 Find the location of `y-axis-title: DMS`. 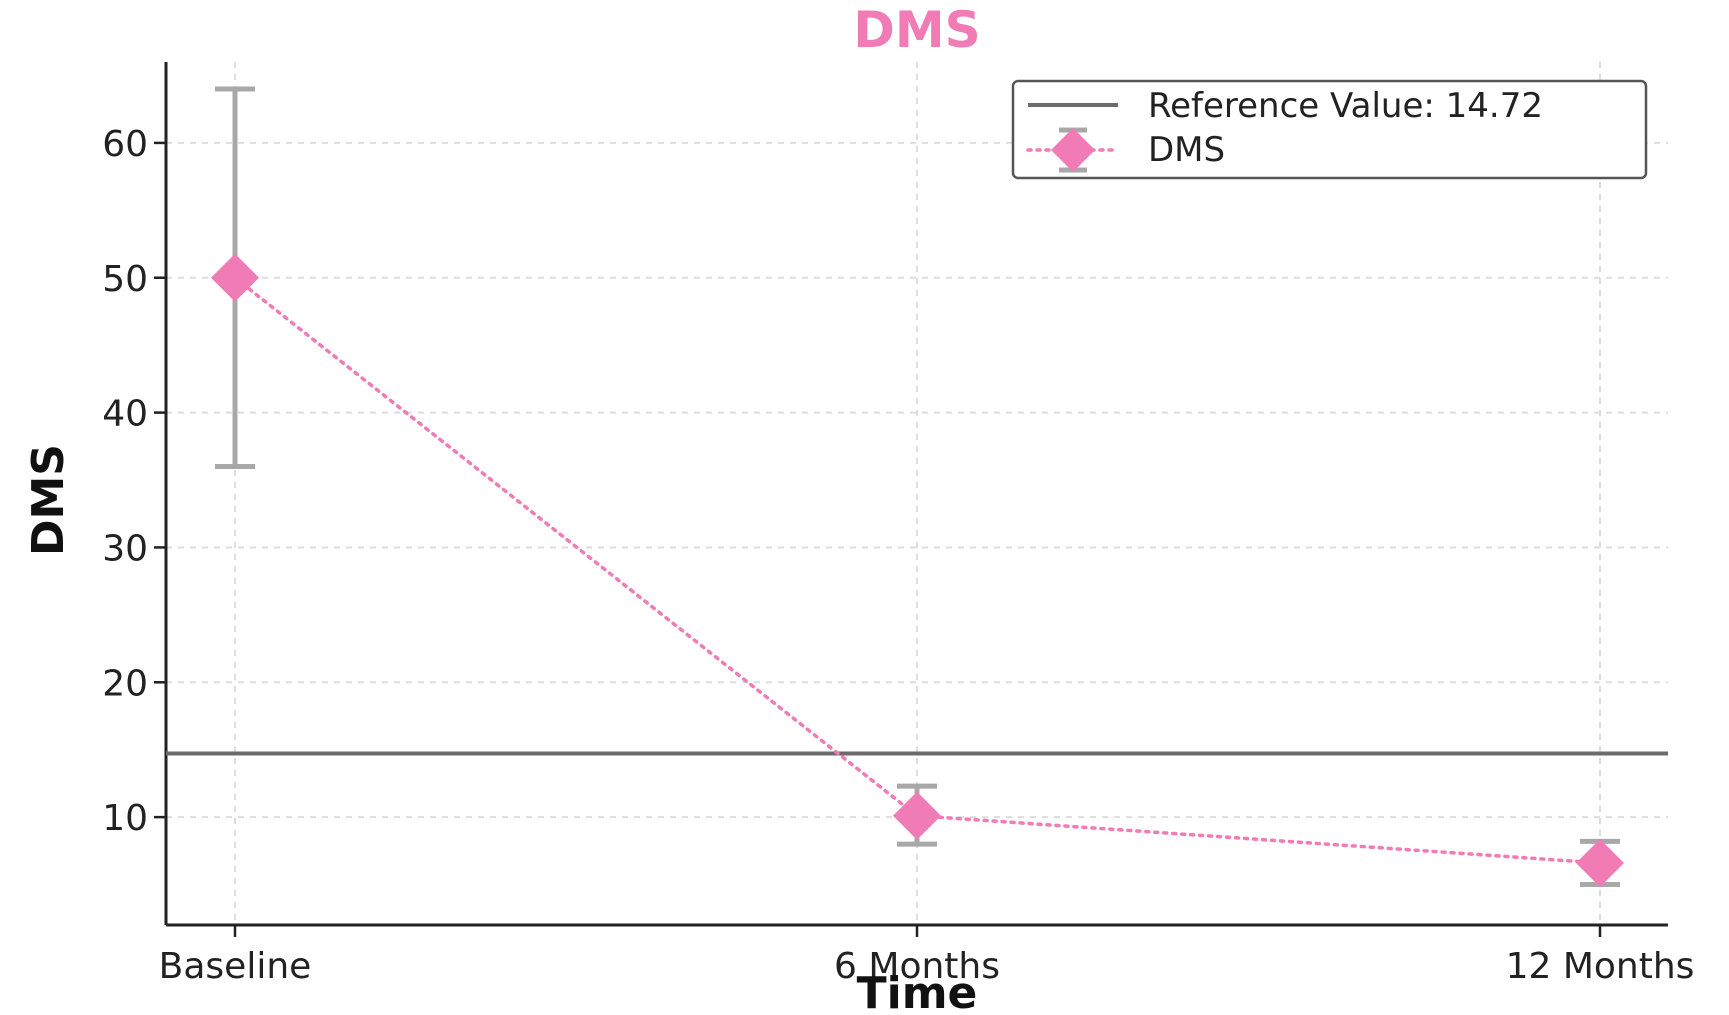

y-axis-title: DMS is located at coordinates (48, 500).